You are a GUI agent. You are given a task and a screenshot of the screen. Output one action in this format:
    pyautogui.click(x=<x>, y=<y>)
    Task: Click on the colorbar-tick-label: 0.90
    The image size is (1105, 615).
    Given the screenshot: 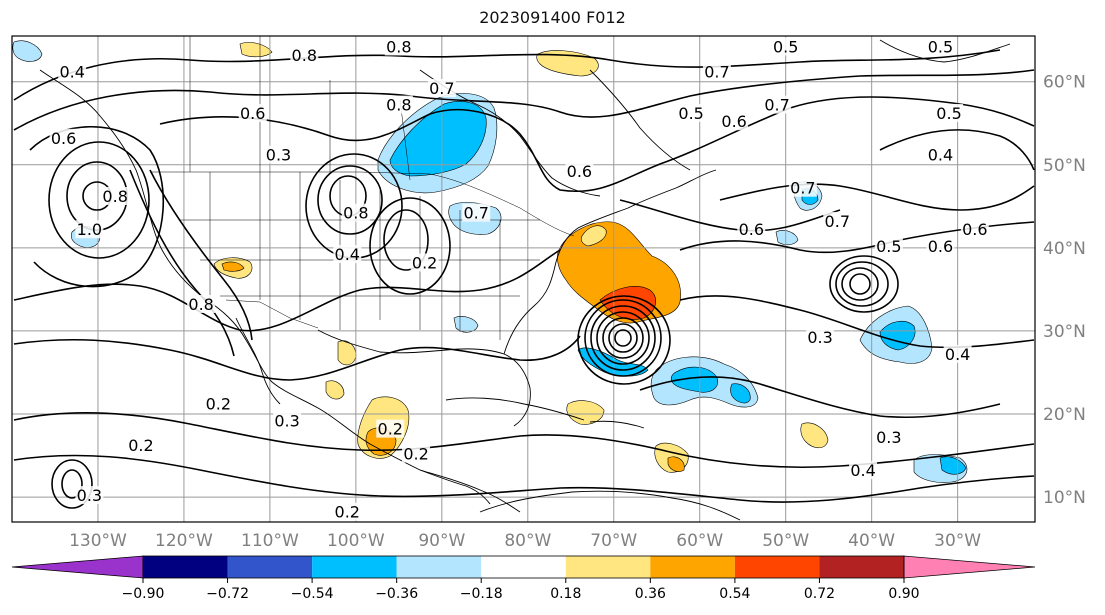 What is the action you would take?
    pyautogui.click(x=903, y=594)
    